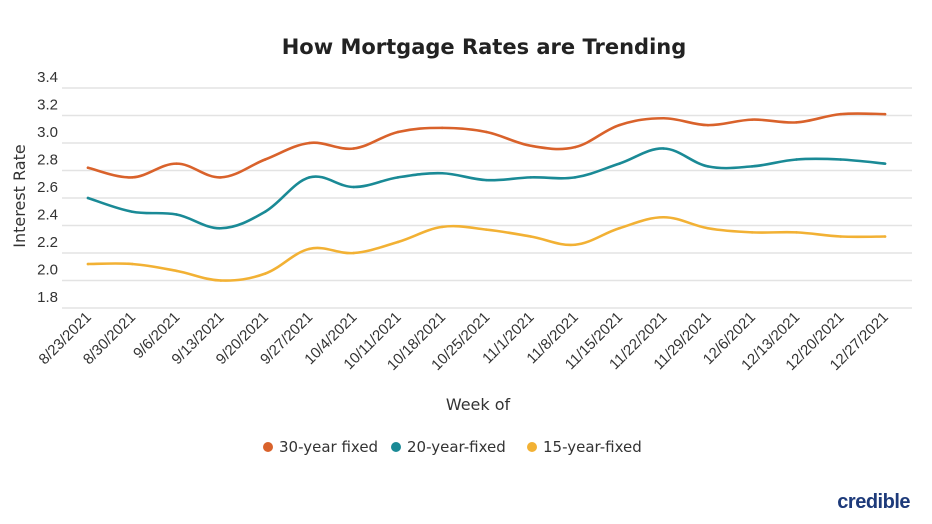 The height and width of the screenshot is (524, 932). Describe the element at coordinates (47, 297) in the screenshot. I see `y-tick-label: 1.8` at that location.